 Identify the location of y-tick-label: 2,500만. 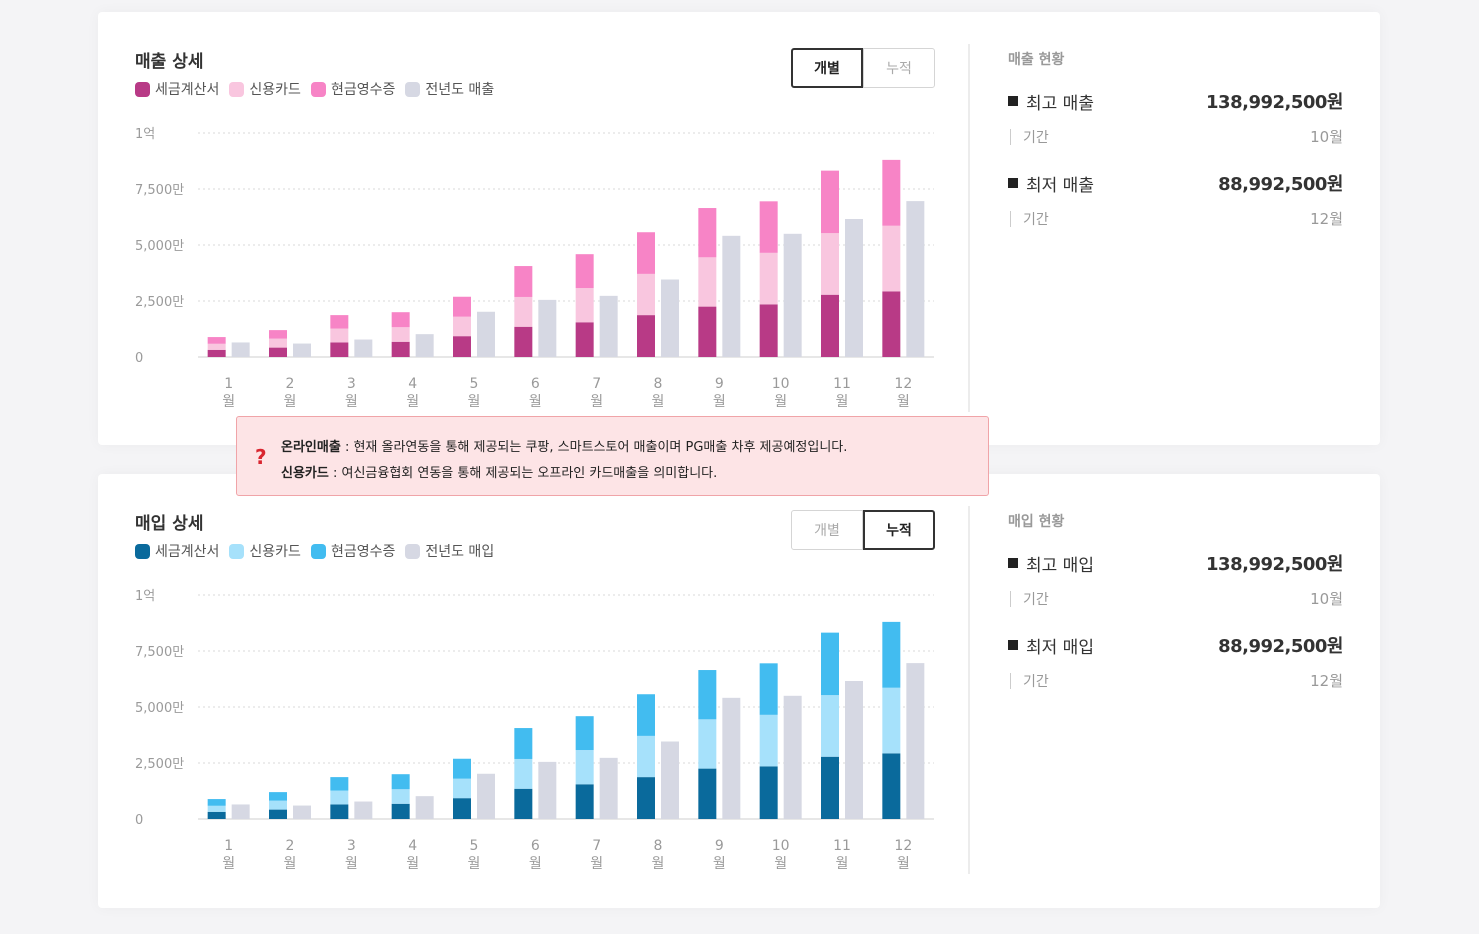
(159, 302).